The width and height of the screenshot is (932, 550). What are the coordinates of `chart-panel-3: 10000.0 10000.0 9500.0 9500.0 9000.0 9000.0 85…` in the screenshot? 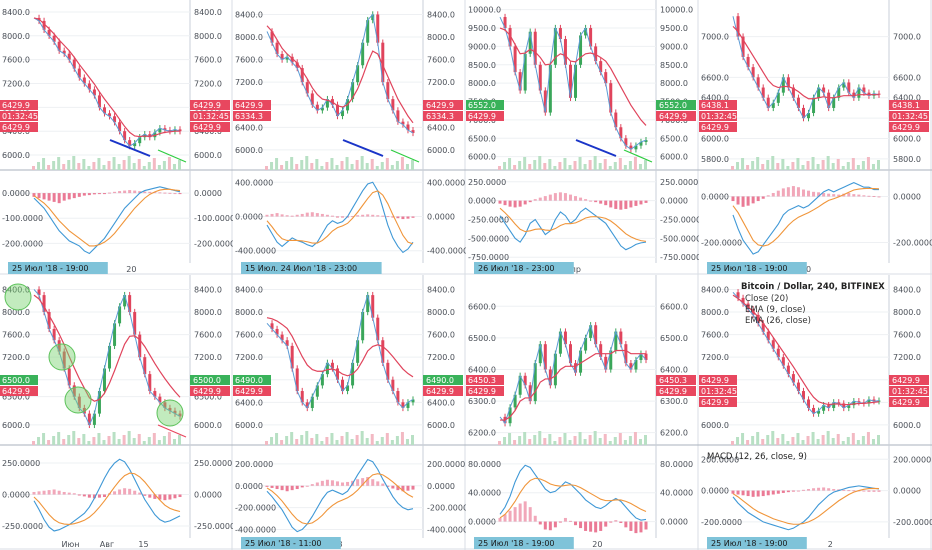 It's located at (582, 137).